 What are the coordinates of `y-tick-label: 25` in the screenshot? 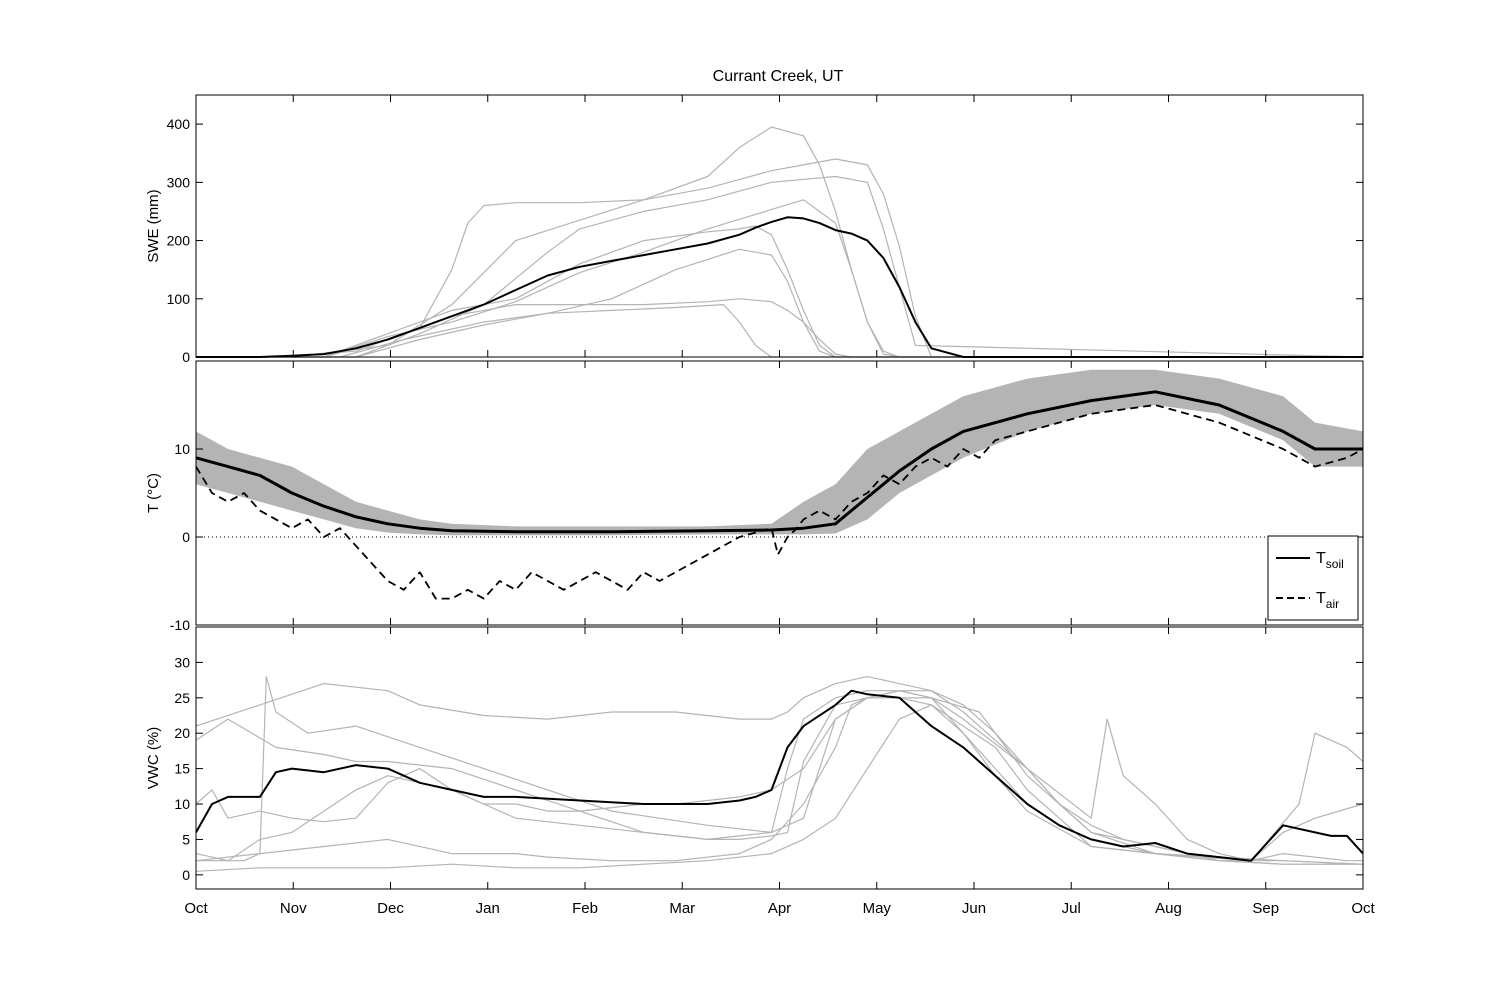 It's located at (182, 698).